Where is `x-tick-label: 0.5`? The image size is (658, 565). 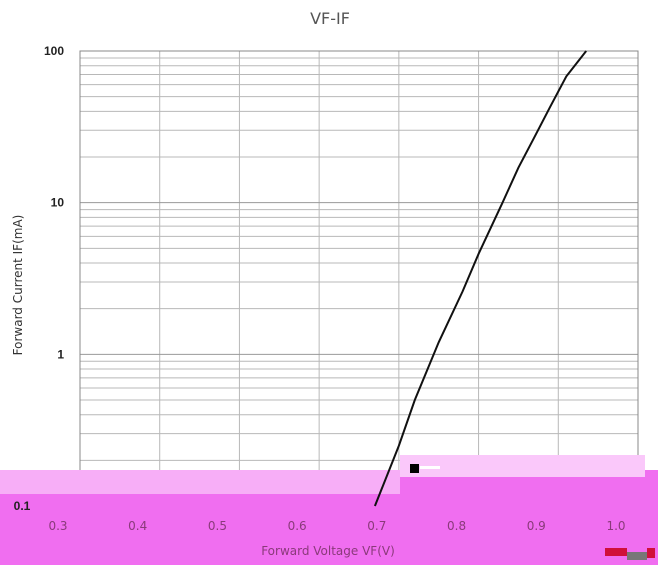 x-tick-label: 0.5 is located at coordinates (217, 526).